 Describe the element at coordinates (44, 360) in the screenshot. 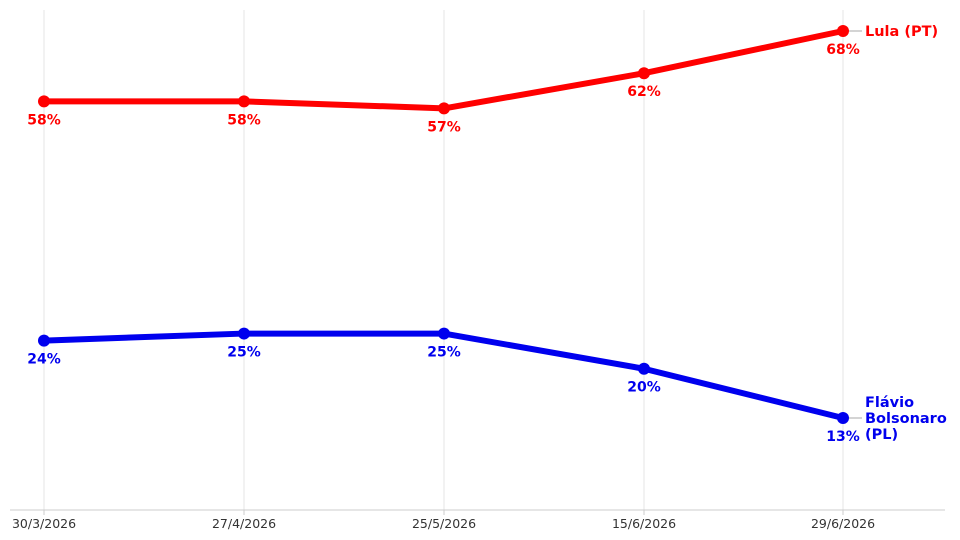

I see `data-label: 24%` at that location.